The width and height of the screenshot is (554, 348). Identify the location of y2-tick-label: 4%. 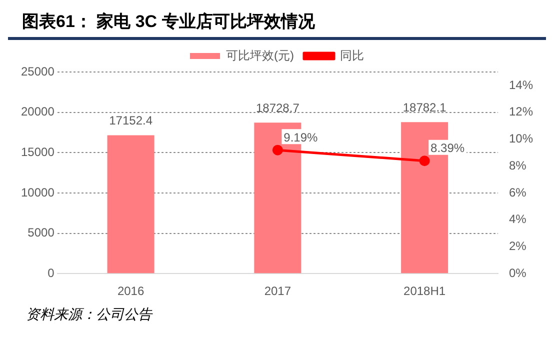
(517, 219).